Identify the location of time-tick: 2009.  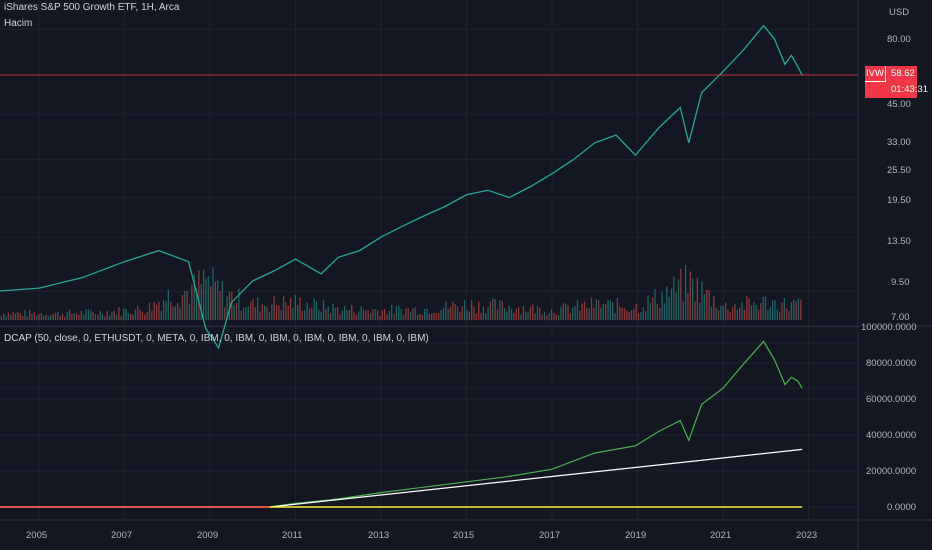
(208, 535).